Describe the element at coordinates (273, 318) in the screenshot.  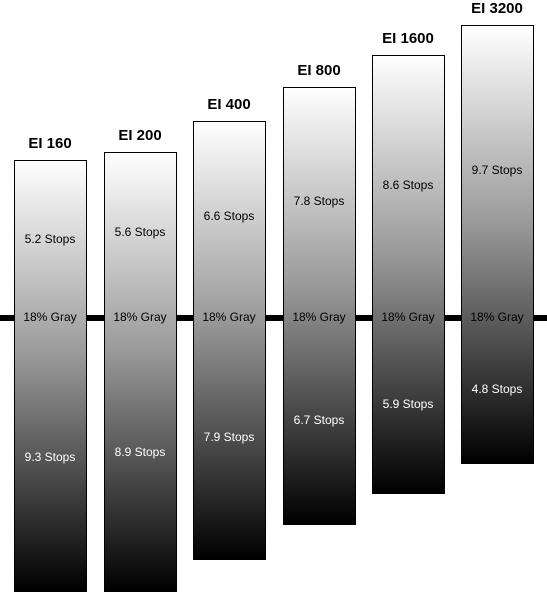
I see `mid-line` at that location.